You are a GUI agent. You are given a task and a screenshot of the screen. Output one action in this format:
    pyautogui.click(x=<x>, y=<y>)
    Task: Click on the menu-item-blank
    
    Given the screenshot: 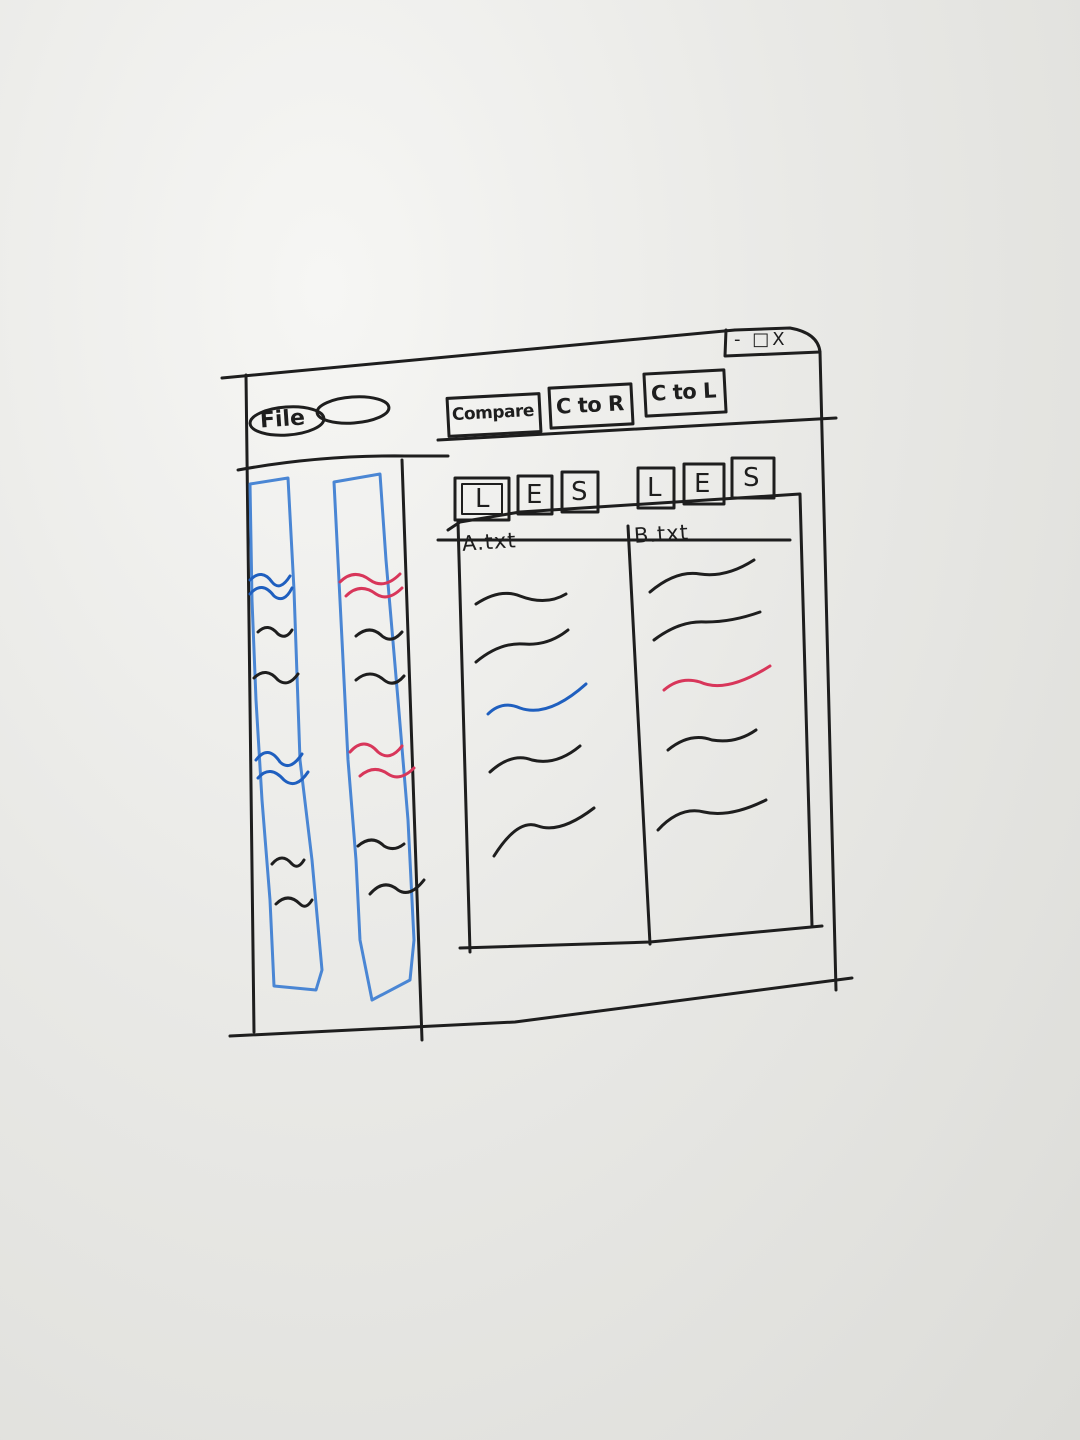 What is the action you would take?
    pyautogui.click(x=353, y=410)
    